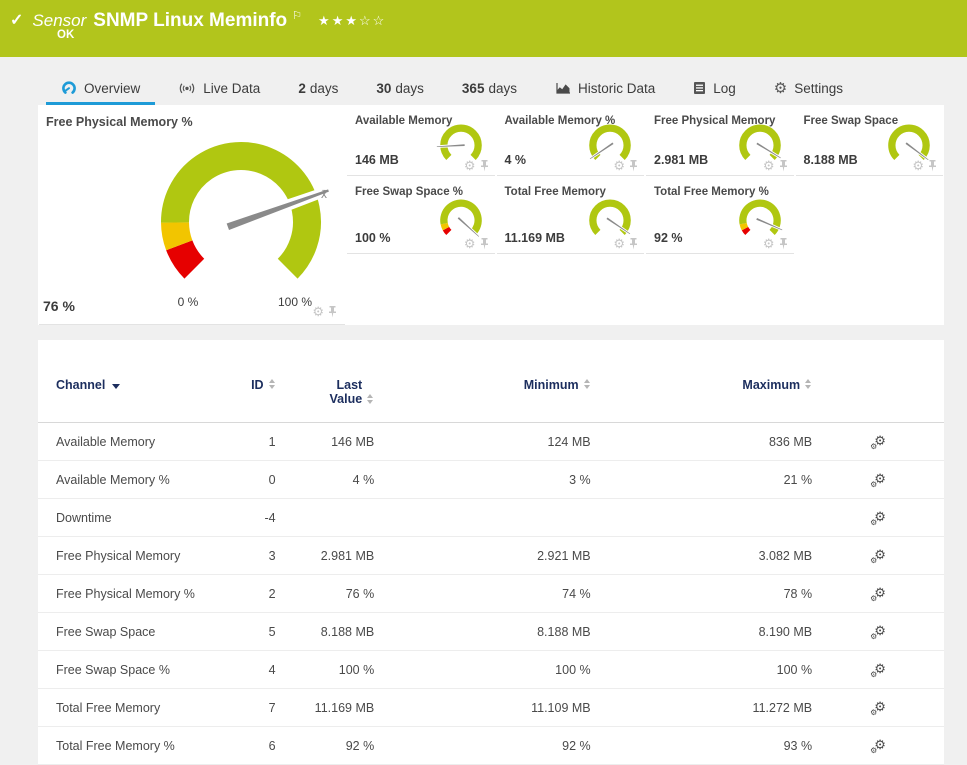 The image size is (967, 765). What do you see at coordinates (681, 160) in the screenshot?
I see `gauge-value: 2.981 MB` at bounding box center [681, 160].